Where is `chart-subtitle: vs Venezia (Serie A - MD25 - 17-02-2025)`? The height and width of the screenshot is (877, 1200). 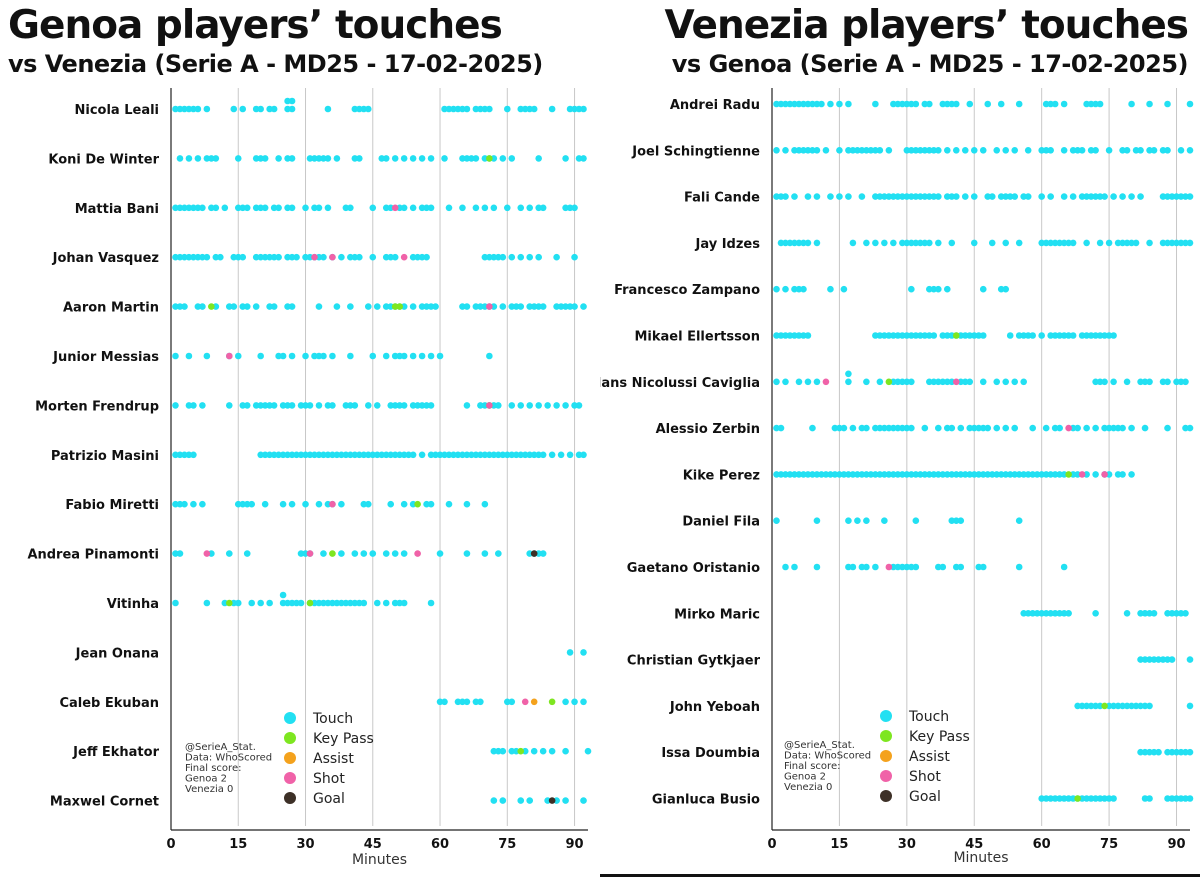
chart-subtitle: vs Venezia (Serie A - MD25 - 17-02-2025) is located at coordinates (275, 64).